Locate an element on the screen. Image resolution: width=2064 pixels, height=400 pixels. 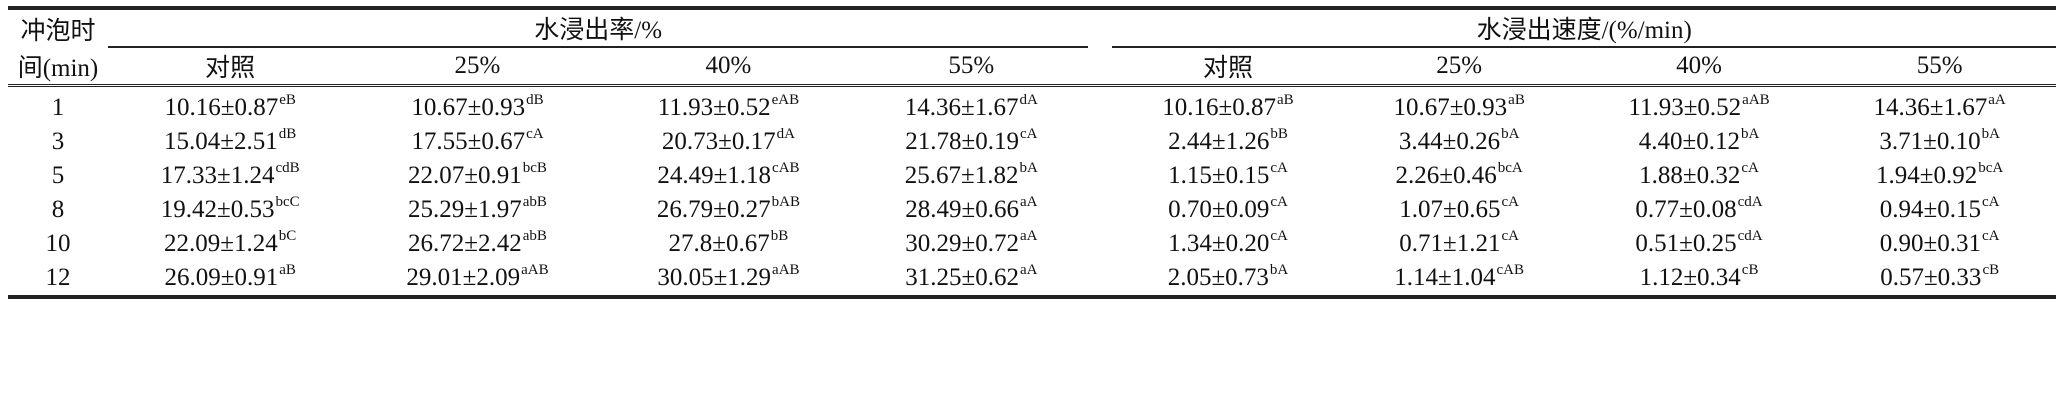
significance-letters: bcA is located at coordinates (1991, 168).